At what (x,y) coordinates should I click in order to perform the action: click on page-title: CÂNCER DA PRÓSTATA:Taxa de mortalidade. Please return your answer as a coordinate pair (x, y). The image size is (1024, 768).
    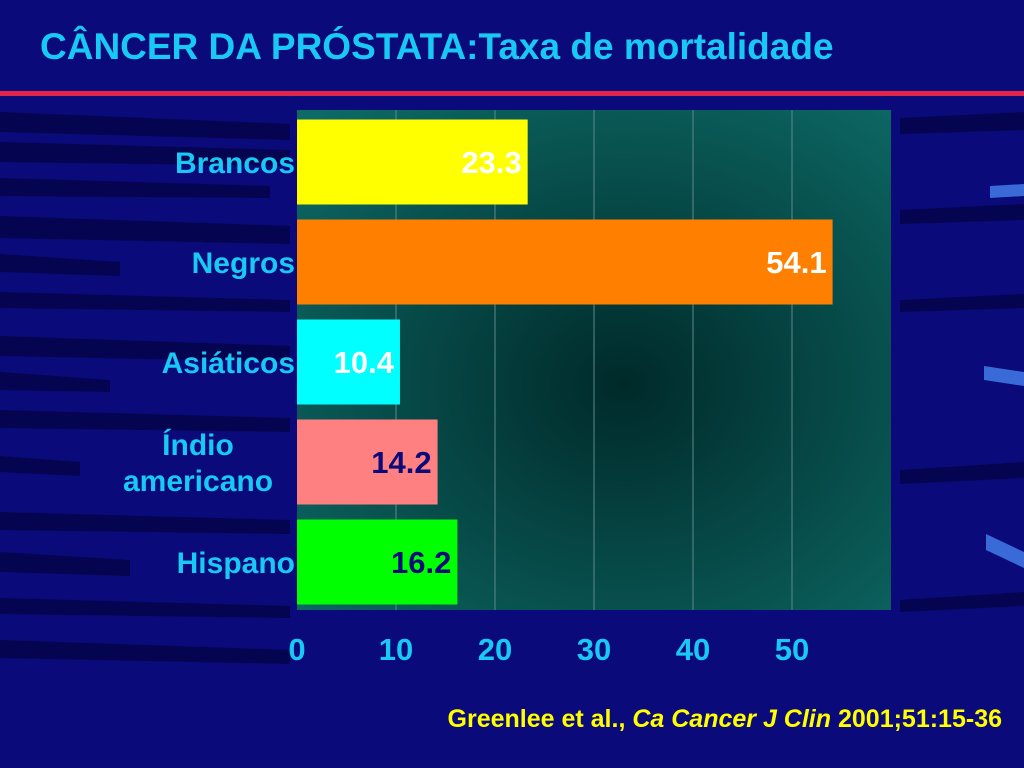
    Looking at the image, I should click on (437, 46).